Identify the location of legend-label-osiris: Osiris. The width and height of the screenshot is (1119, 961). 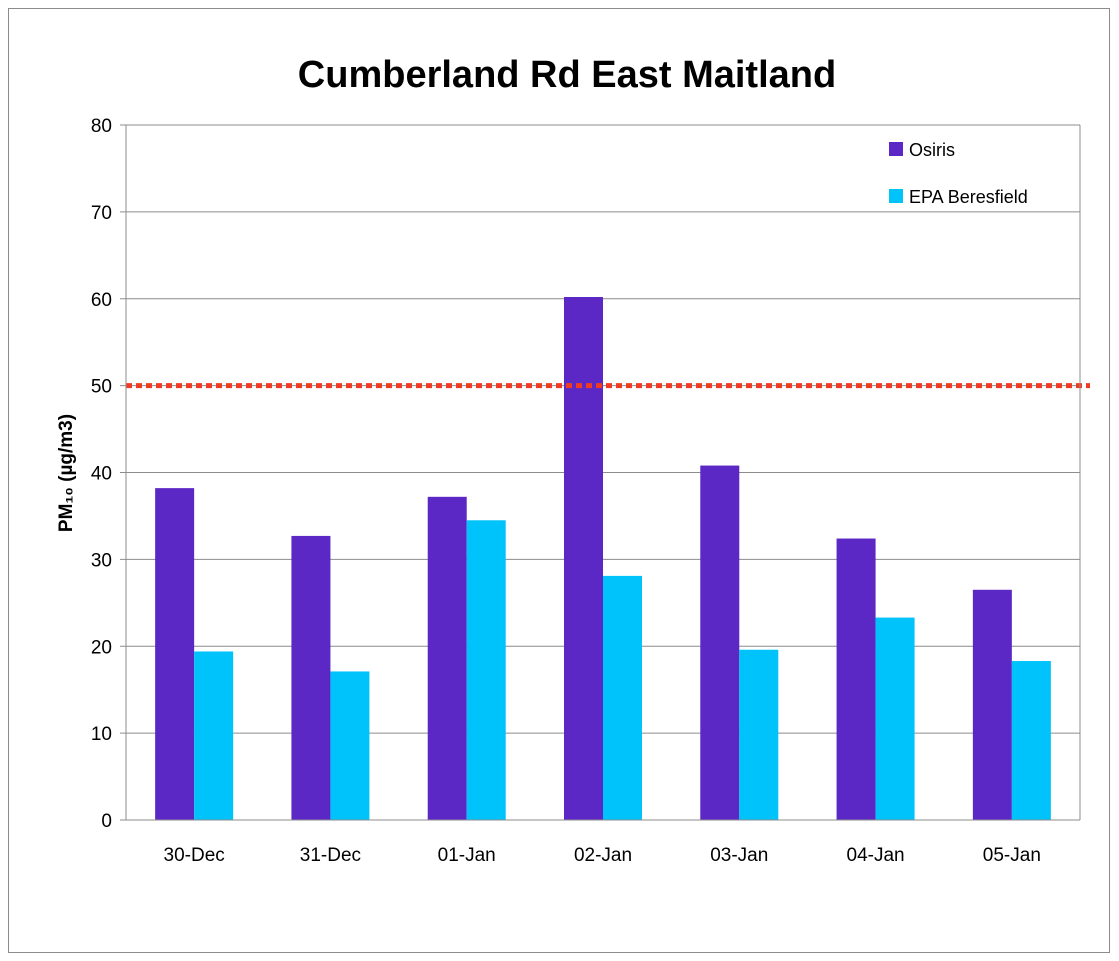
(932, 150).